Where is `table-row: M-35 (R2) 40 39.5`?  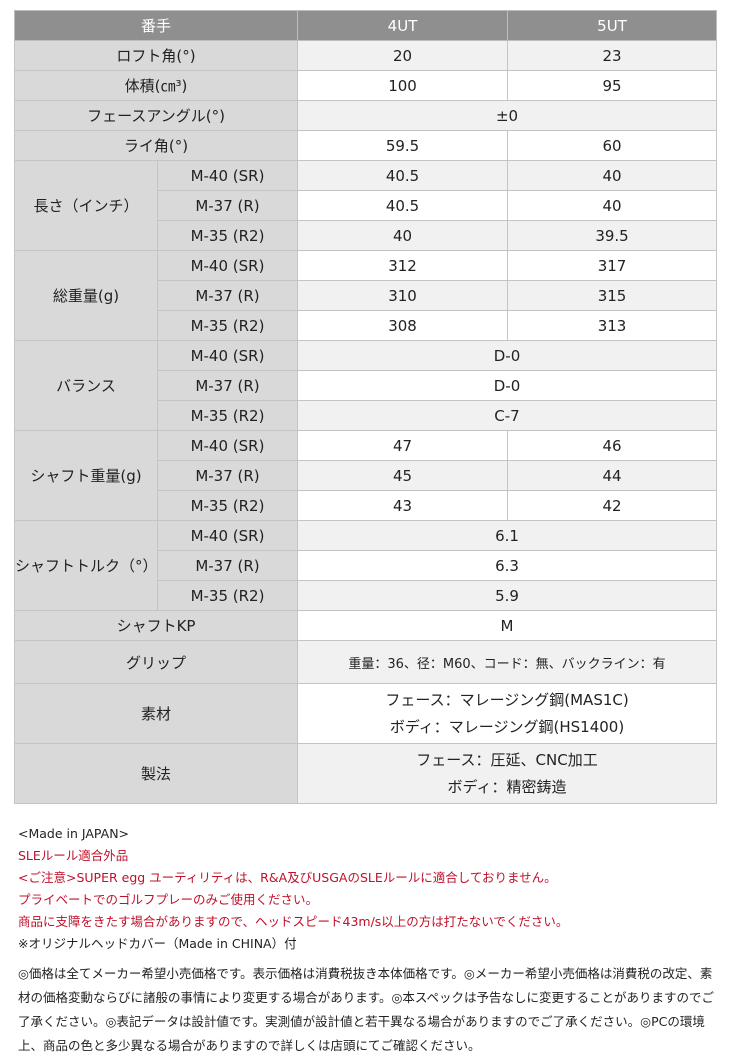
table-row: M-35 (R2) 40 39.5 is located at coordinates (366, 235).